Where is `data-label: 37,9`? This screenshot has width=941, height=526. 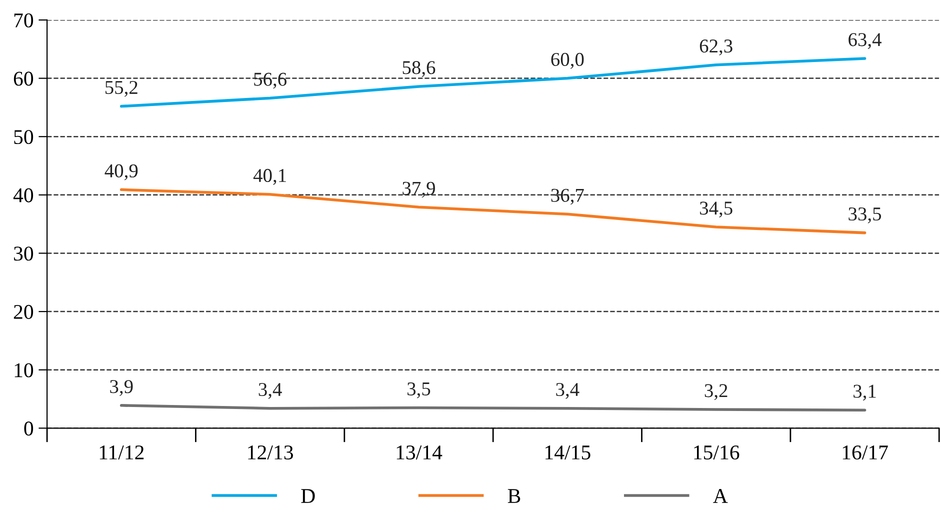 data-label: 37,9 is located at coordinates (418, 190).